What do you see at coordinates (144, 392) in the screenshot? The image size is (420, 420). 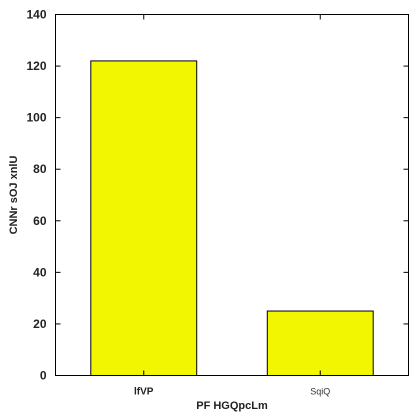 I see `x-tick-label: lfVP` at bounding box center [144, 392].